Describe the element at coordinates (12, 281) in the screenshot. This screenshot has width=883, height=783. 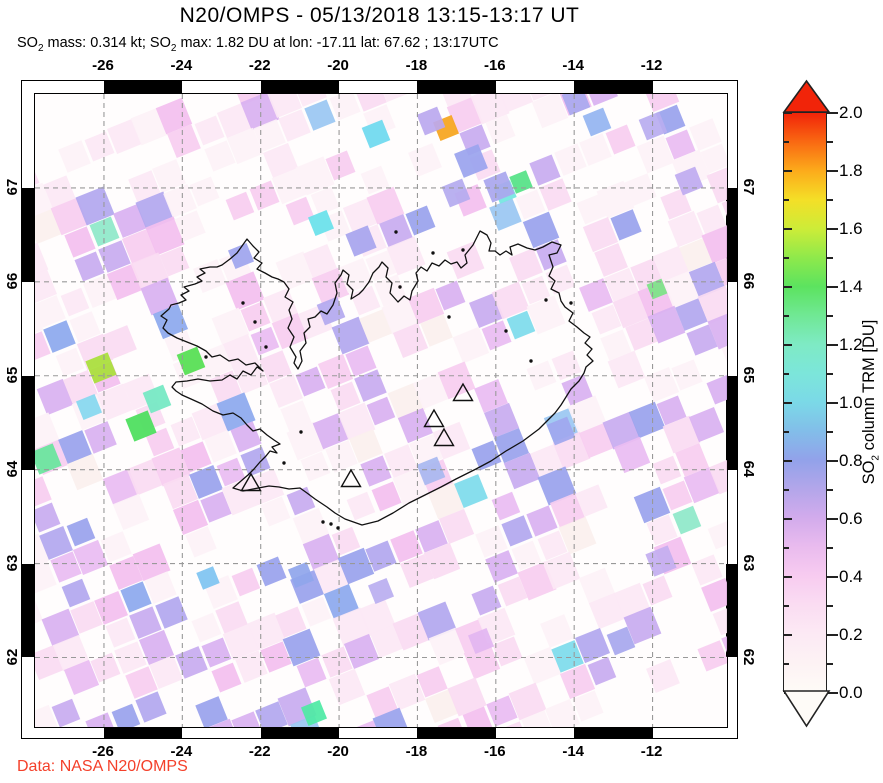
I see `lat-tick-label-left: 66` at that location.